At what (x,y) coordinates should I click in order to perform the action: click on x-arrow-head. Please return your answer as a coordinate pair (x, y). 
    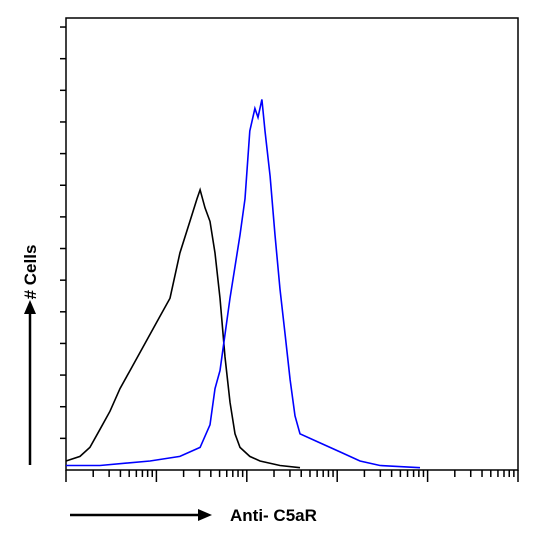
    Looking at the image, I should click on (205, 515).